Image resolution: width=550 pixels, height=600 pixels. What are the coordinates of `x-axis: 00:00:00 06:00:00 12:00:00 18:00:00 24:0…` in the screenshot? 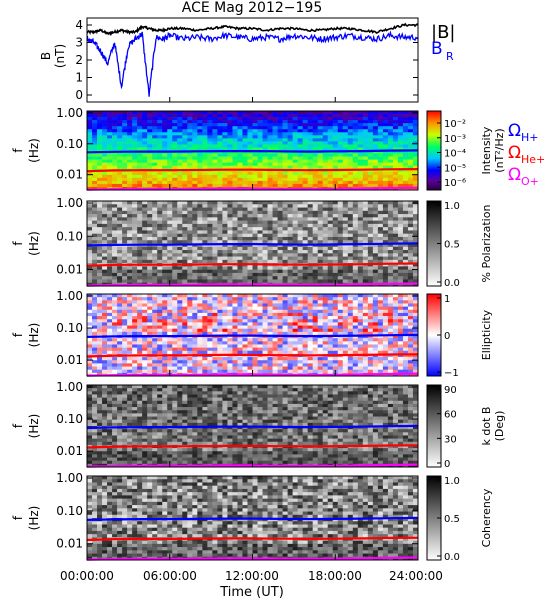 It's located at (251, 584).